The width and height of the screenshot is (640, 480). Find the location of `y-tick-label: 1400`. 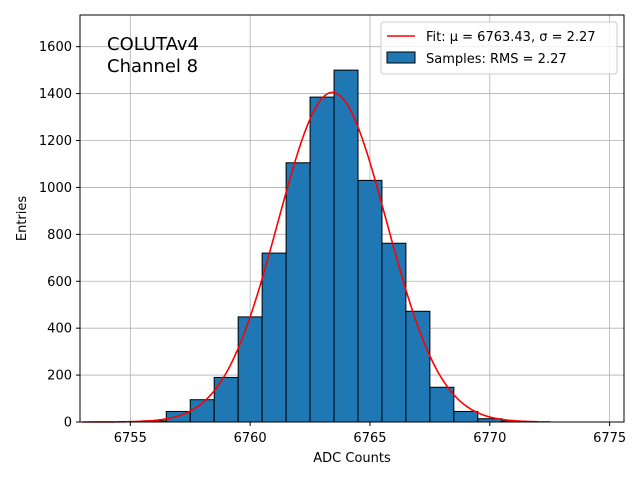

y-tick-label: 1400 is located at coordinates (55, 94).